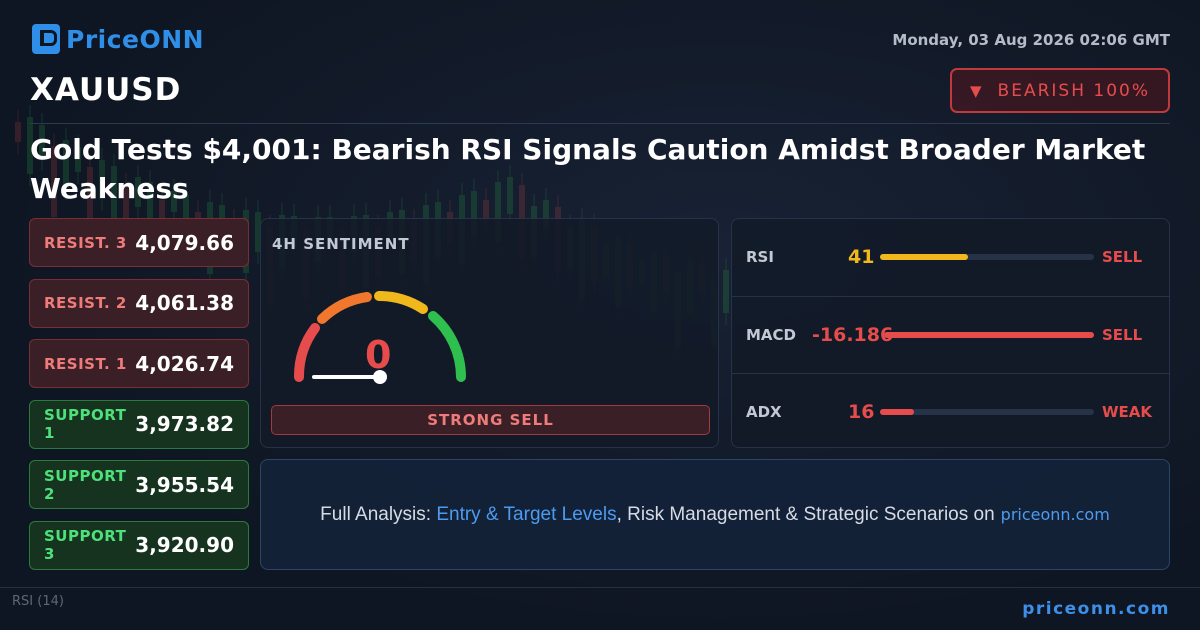  What do you see at coordinates (184, 363) in the screenshot?
I see `level-value: 4,026.74` at bounding box center [184, 363].